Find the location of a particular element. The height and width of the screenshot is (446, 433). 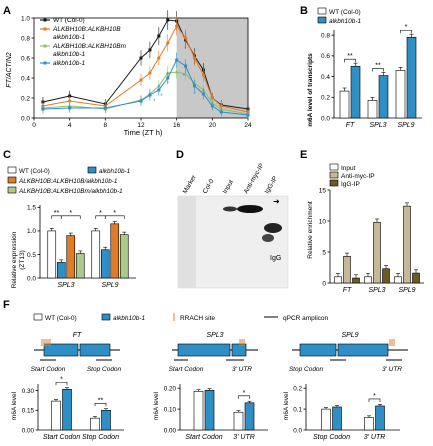

blot-band-anti-myc is located at coordinates (250, 209).